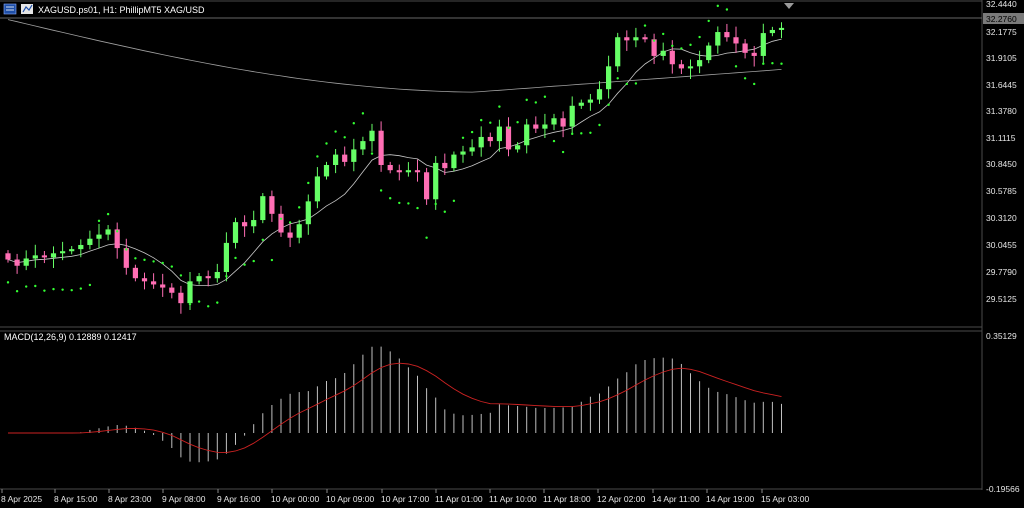 The width and height of the screenshot is (1024, 508). I want to click on time-tick-label: 11 Apr 18:00, so click(567, 499).